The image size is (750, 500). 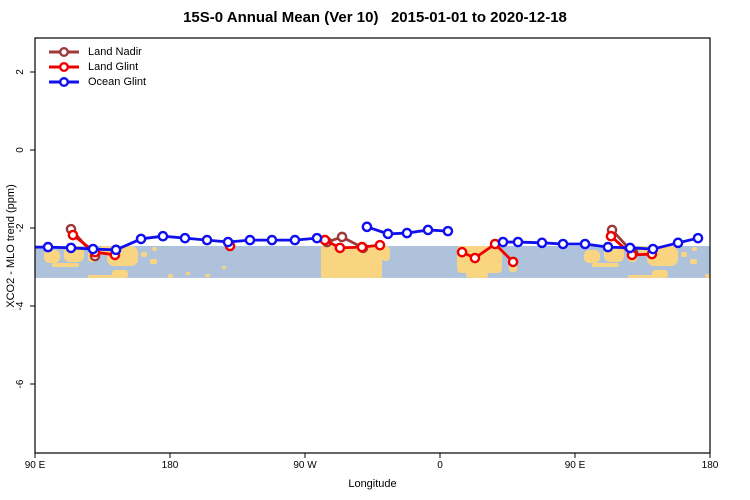 What do you see at coordinates (20, 72) in the screenshot?
I see `y-tick-label: 2` at bounding box center [20, 72].